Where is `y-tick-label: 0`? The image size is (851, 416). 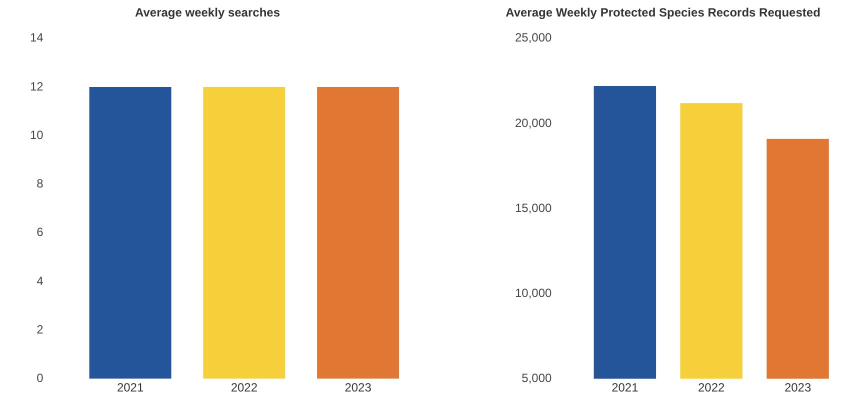
y-tick-label: 0 is located at coordinates (40, 378).